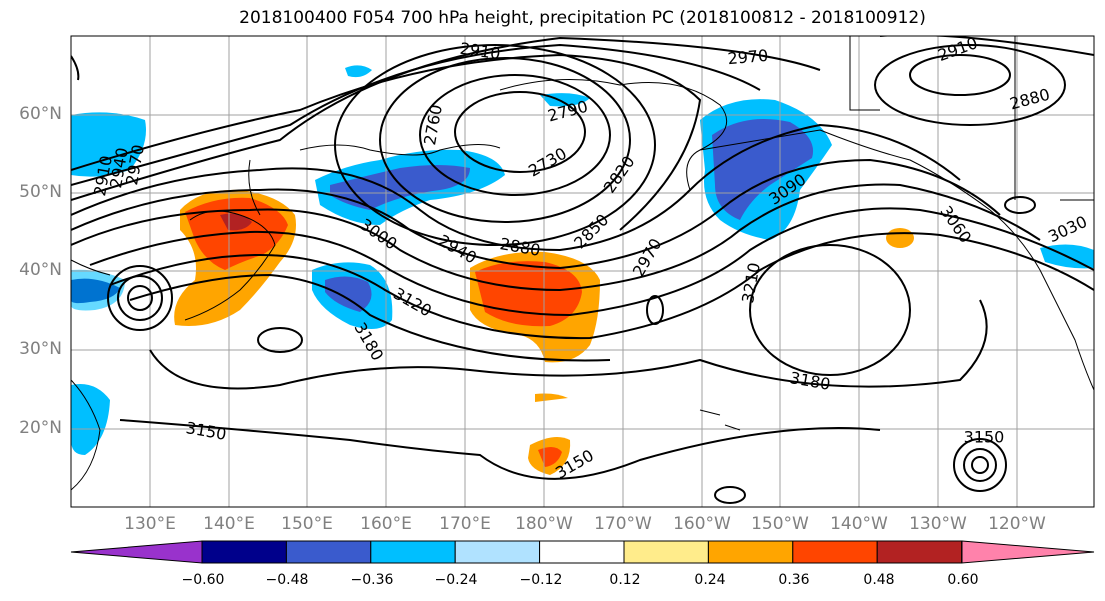 This screenshot has height=601, width=1105. I want to click on lon-label-130e: 130°E, so click(150, 524).